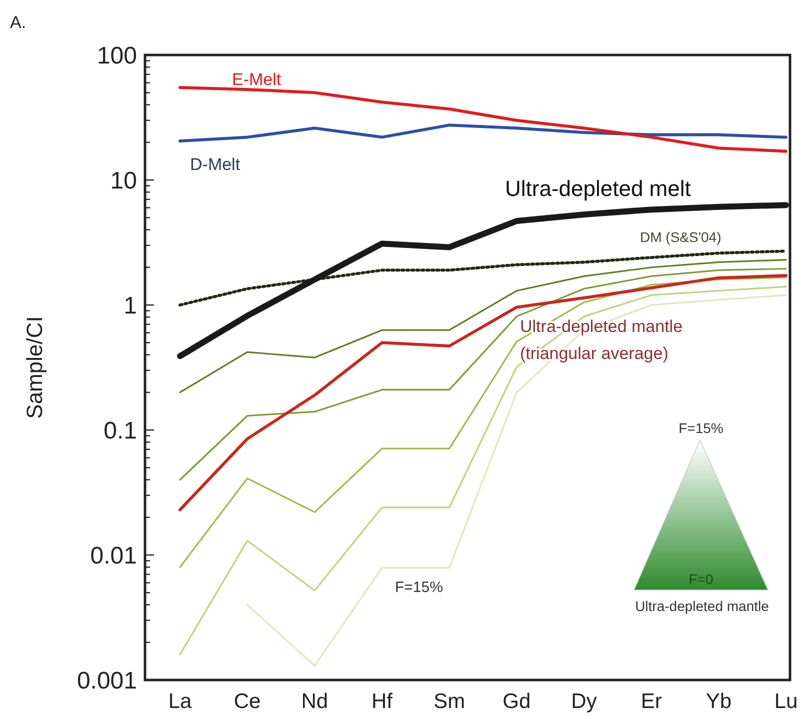 This screenshot has height=719, width=807. I want to click on y-tick-label: 100, so click(116, 56).